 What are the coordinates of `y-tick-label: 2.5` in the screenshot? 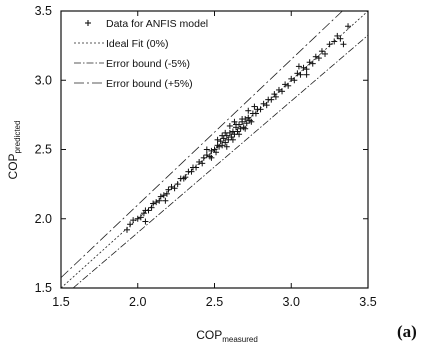 It's located at (43, 150).